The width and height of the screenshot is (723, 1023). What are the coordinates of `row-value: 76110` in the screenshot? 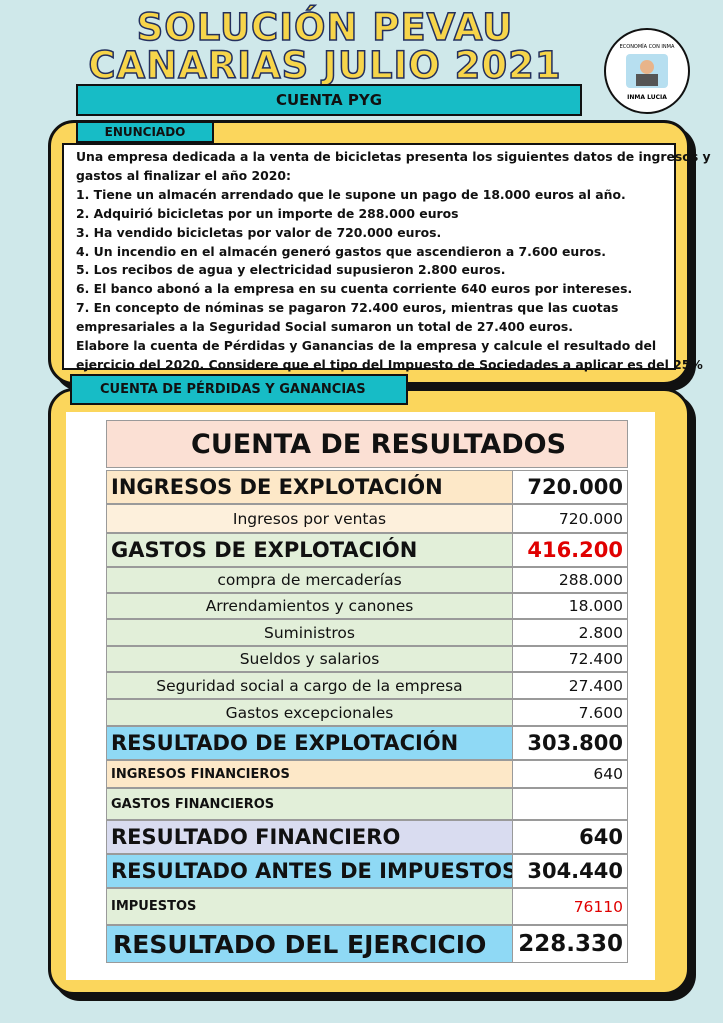 It's located at (570, 906).